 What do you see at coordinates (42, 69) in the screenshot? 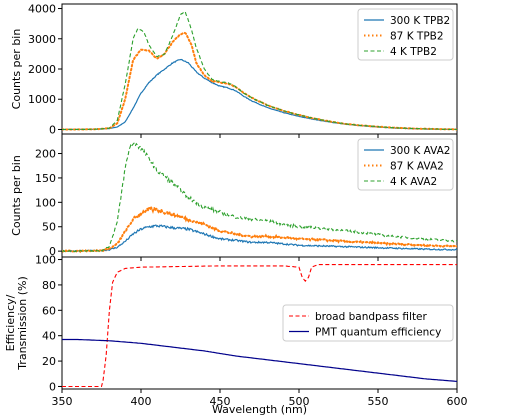
I see `top-ytick-label: 2000` at bounding box center [42, 69].